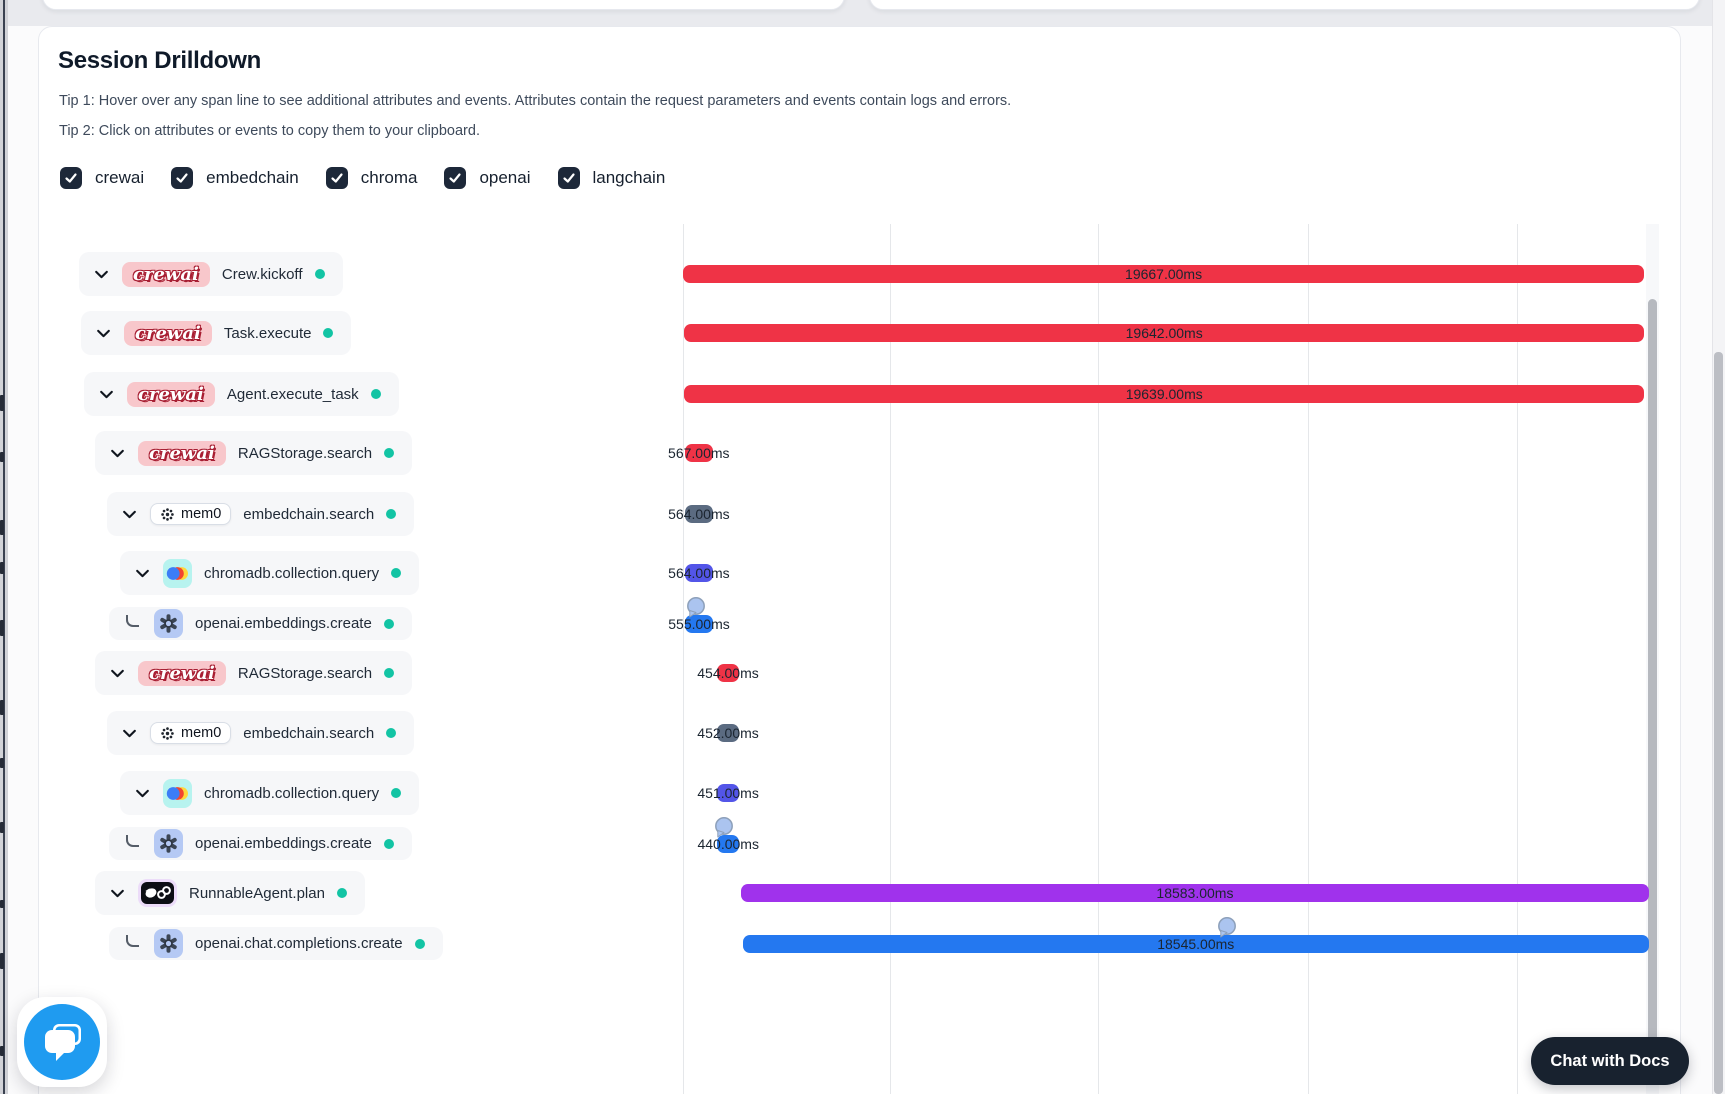 This screenshot has height=1094, width=1725. I want to click on chat-bubbles-icon, so click(63, 1042).